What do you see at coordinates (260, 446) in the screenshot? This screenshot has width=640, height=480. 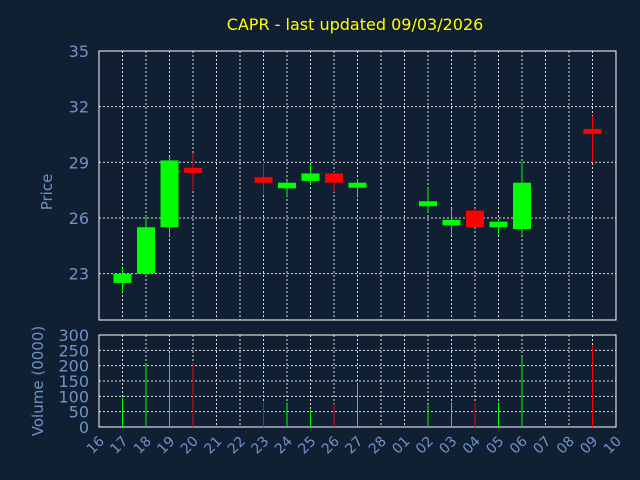 I see `x-tick-label: 23` at bounding box center [260, 446].